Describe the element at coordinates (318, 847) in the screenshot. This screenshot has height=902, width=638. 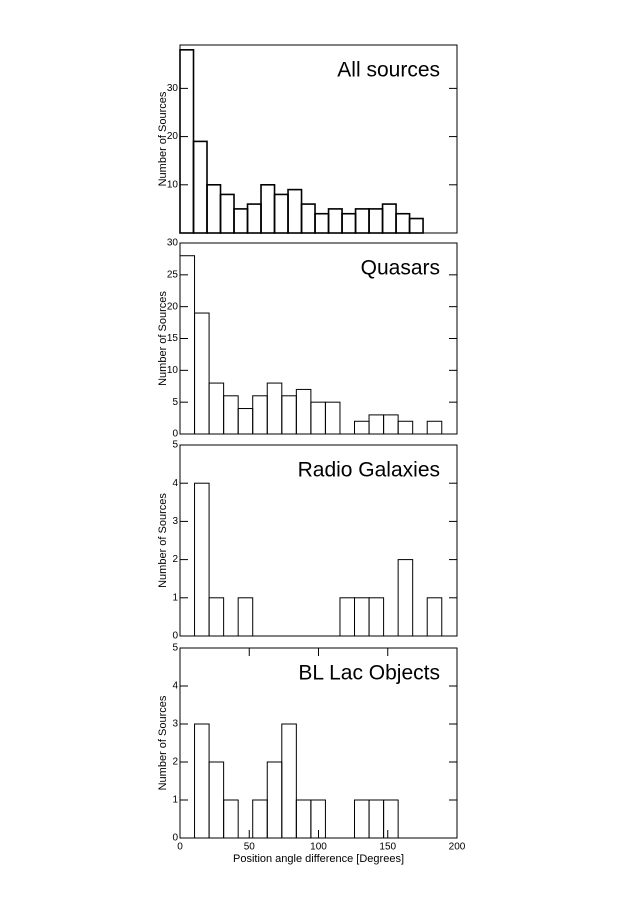
I see `x-tick-label: 100` at that location.